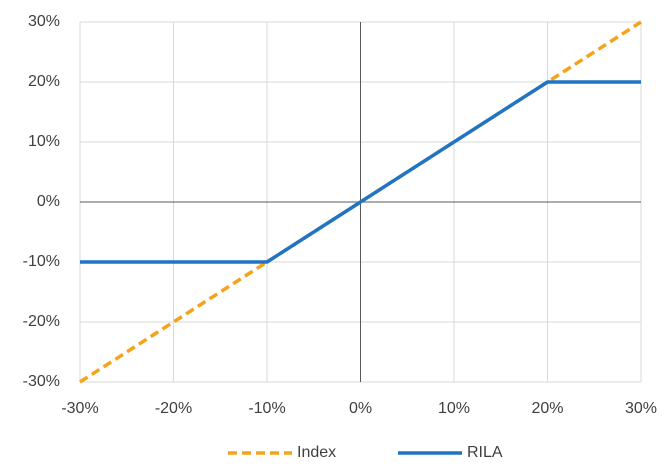 The image size is (664, 466). I want to click on x-tick-label: 0%, so click(360, 408).